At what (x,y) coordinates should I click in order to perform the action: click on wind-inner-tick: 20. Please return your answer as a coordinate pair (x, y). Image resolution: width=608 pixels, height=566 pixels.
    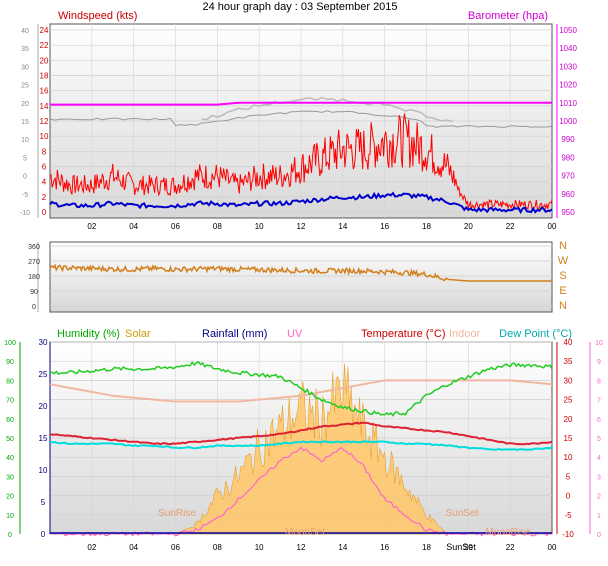
    Looking at the image, I should click on (44, 60).